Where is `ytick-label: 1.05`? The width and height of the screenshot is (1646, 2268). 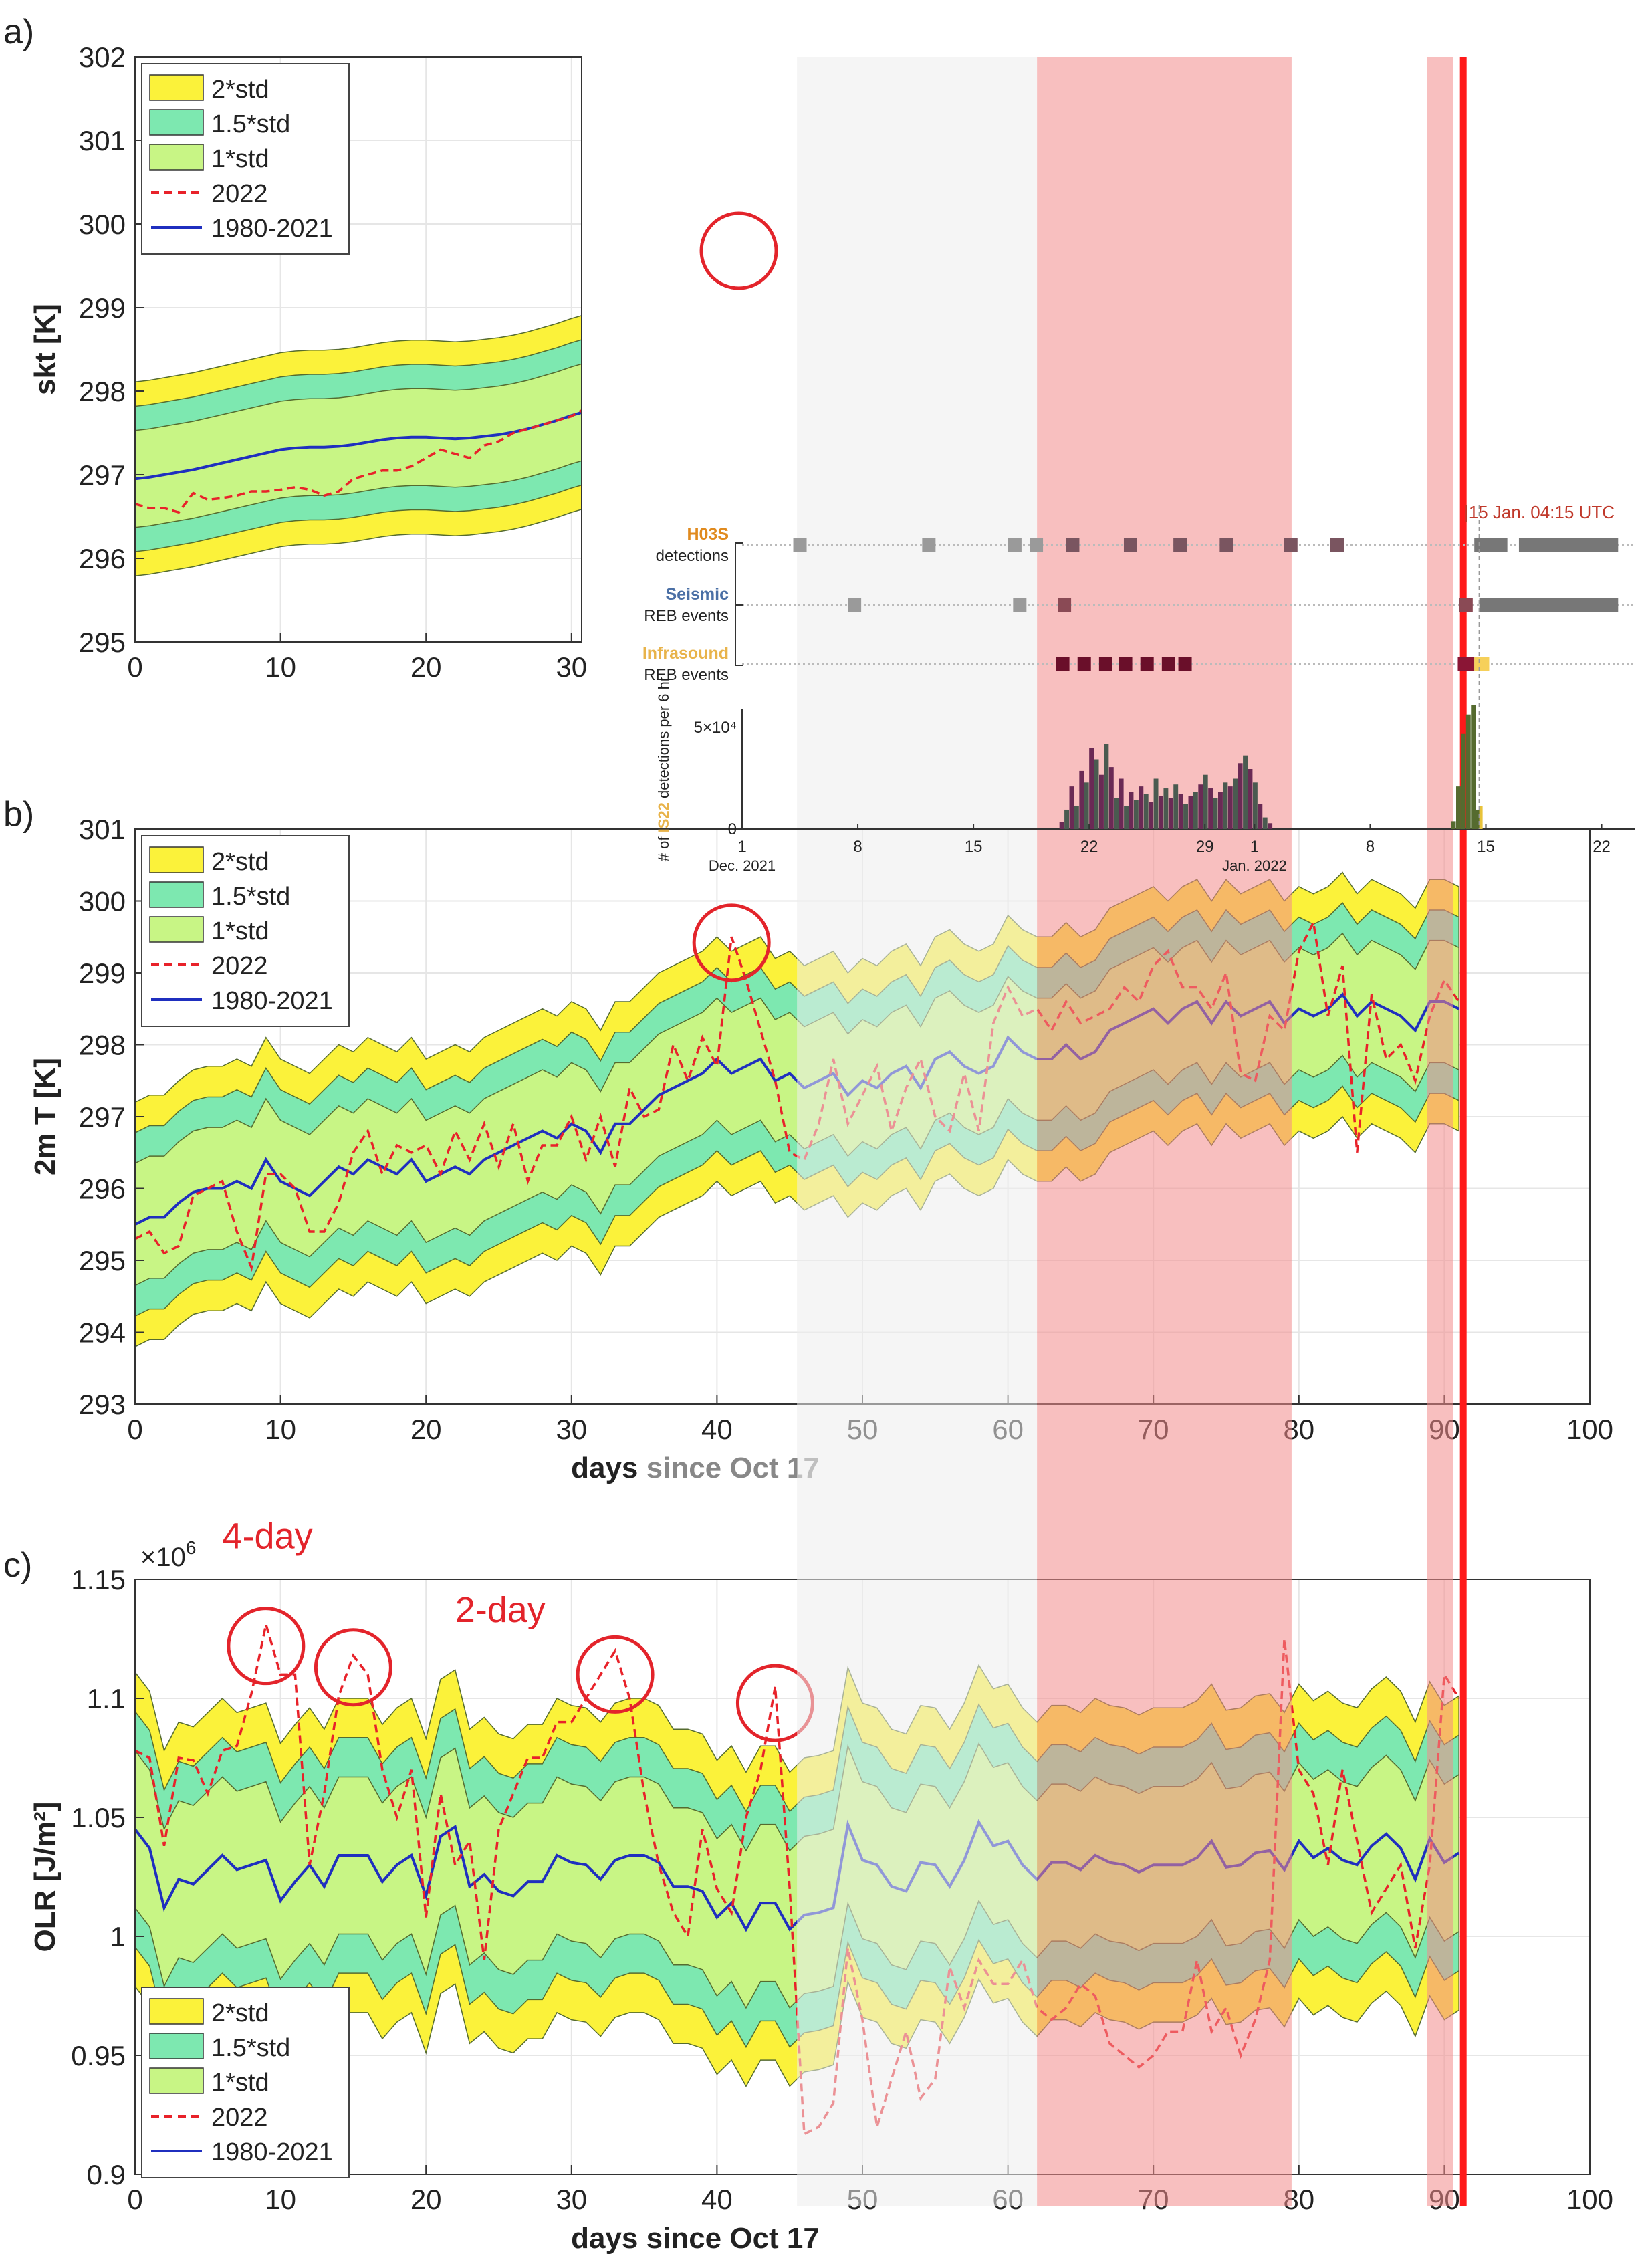
ytick-label: 1.05 is located at coordinates (98, 1817).